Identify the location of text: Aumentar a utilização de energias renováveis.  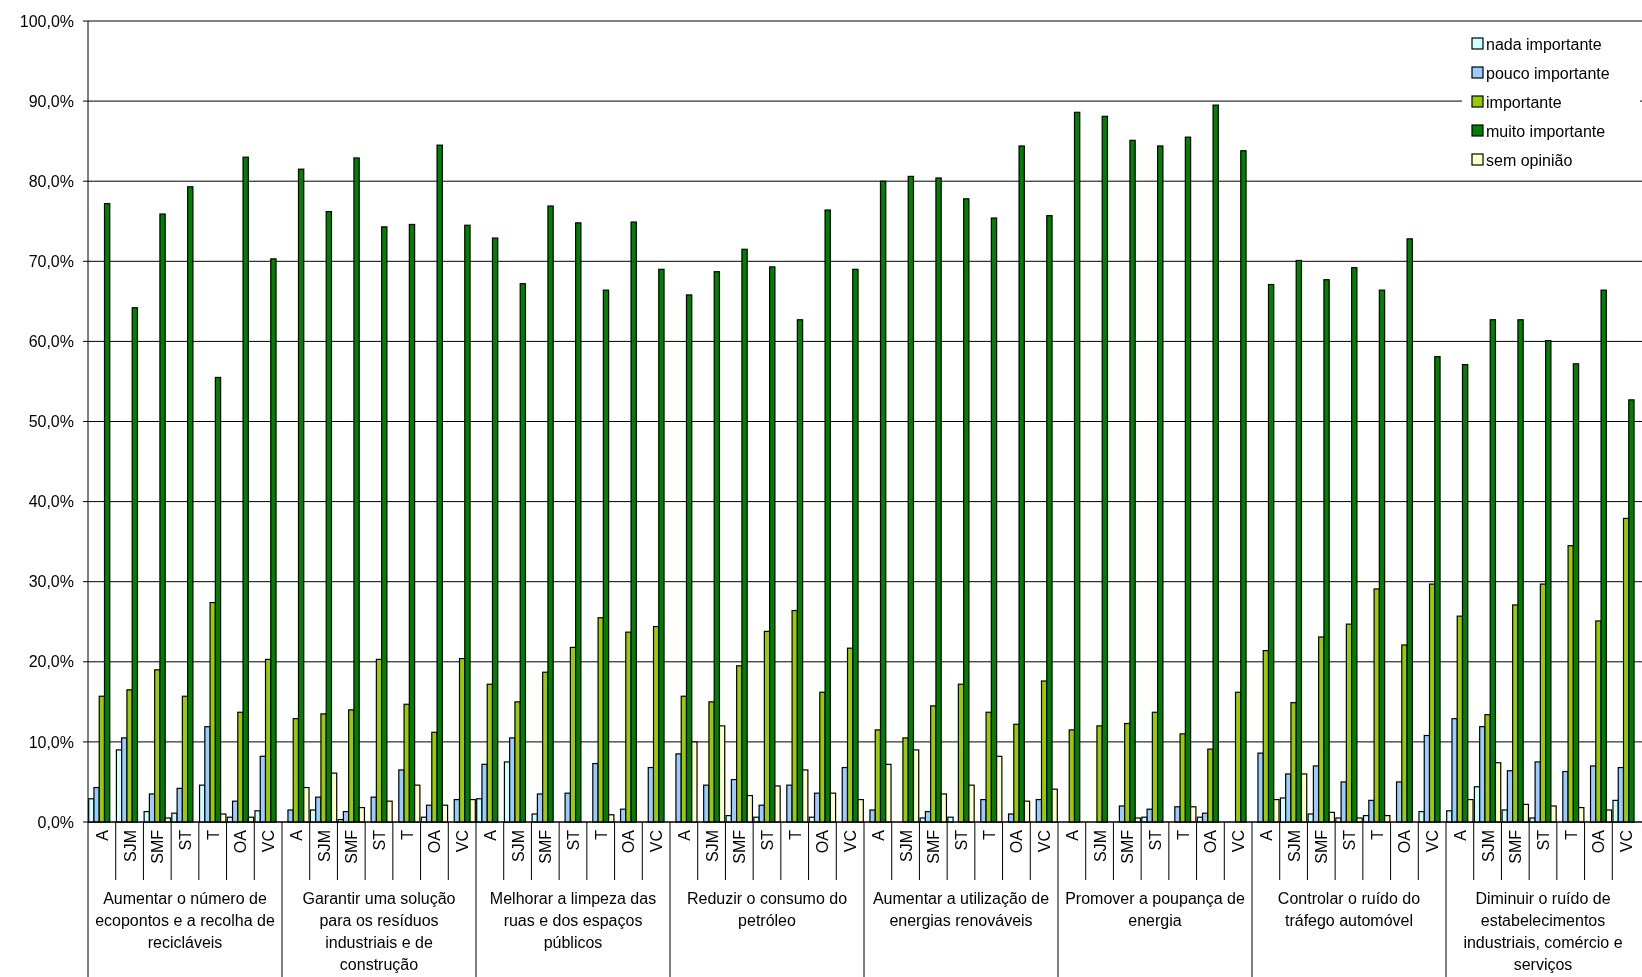
(961, 909).